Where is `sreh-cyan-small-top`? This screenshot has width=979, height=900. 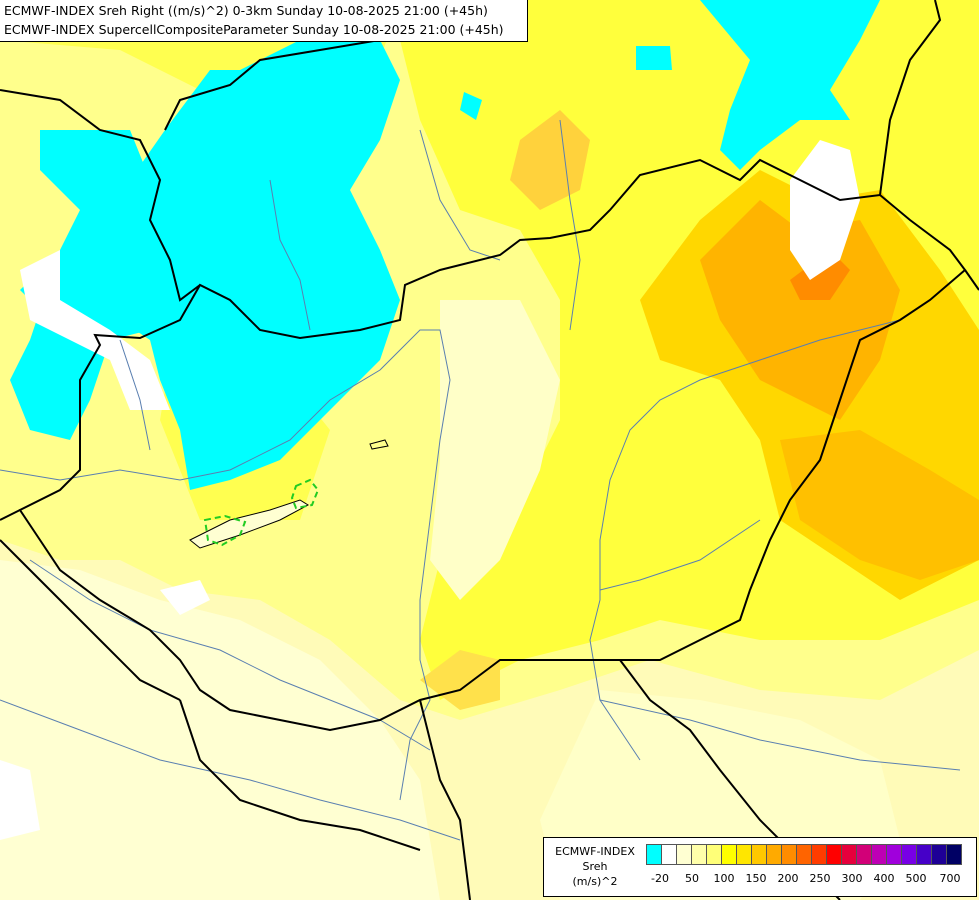
sreh-cyan-small-top is located at coordinates (471, 106).